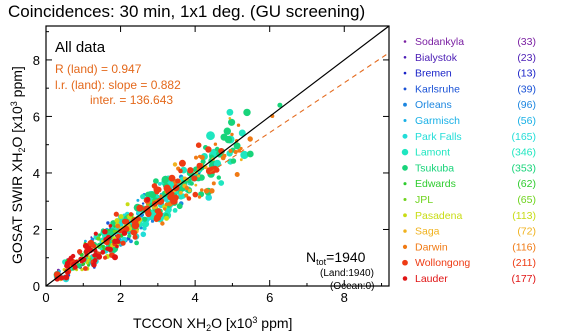 The width and height of the screenshot is (563, 332). Describe the element at coordinates (442, 263) in the screenshot. I see `legend-label: Wollongong` at that location.